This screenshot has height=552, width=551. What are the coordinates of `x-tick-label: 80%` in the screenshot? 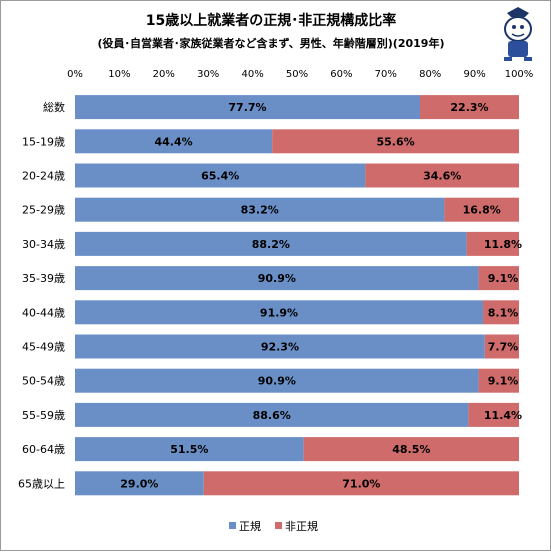 It's located at (430, 74).